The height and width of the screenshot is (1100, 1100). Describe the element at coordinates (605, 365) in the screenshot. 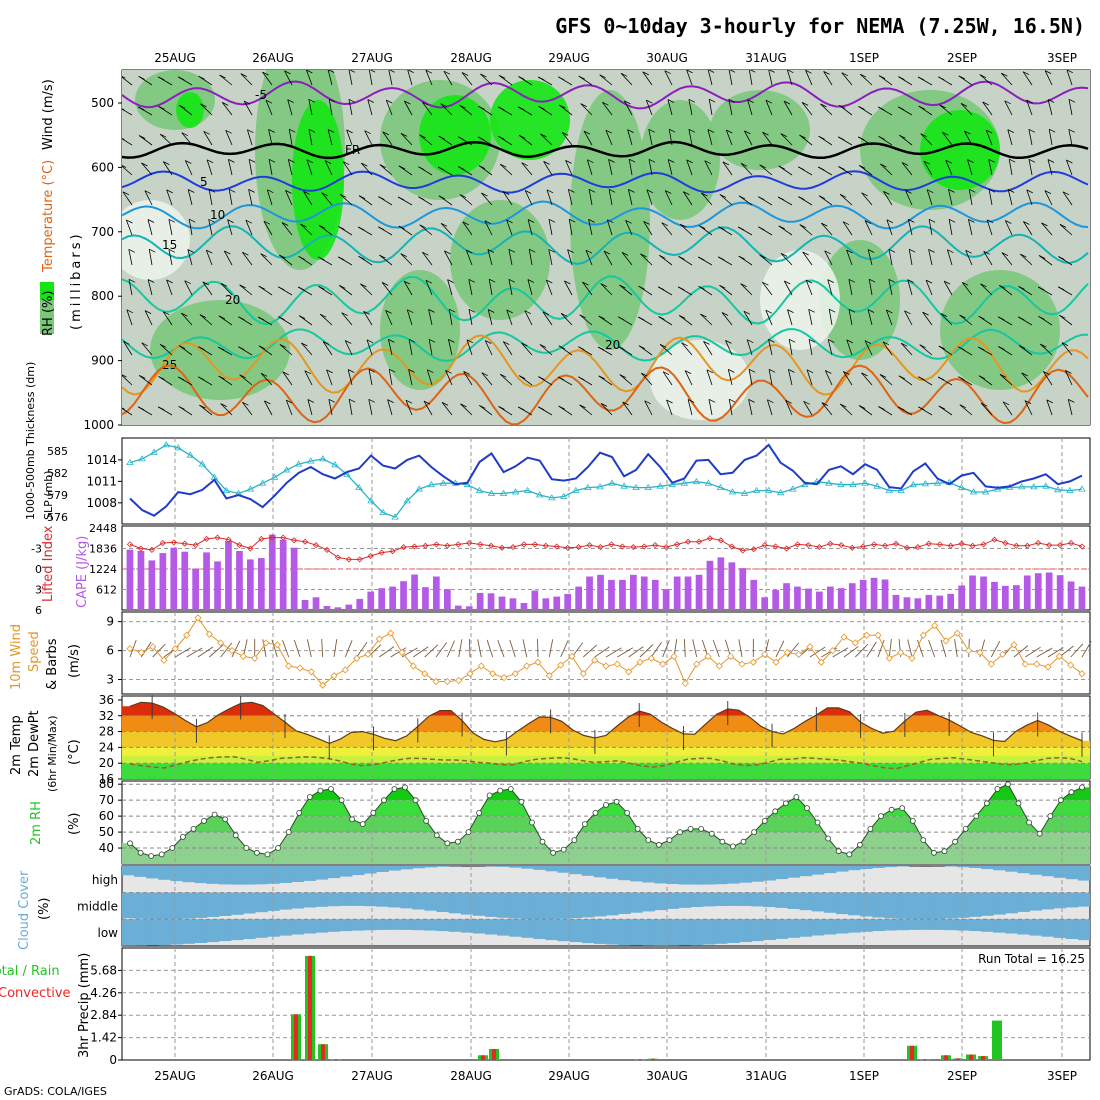

I see `temperature-contour` at that location.